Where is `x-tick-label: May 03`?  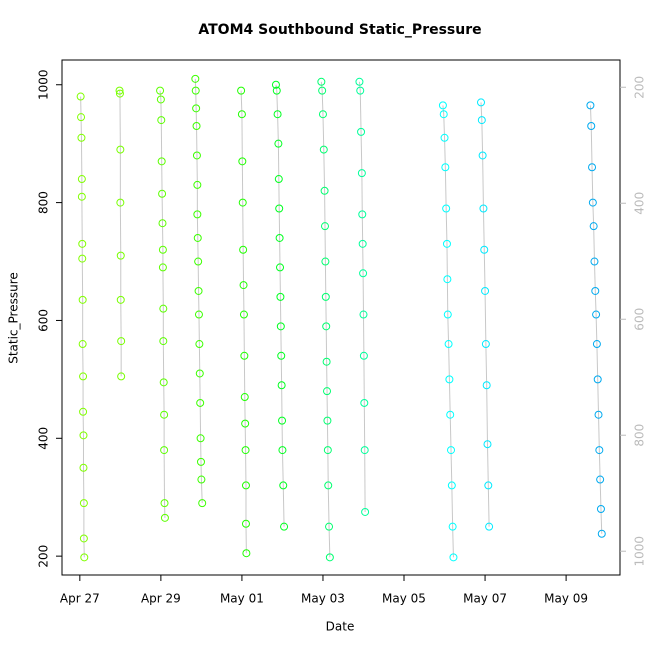
x-tick-label: May 03 is located at coordinates (323, 599).